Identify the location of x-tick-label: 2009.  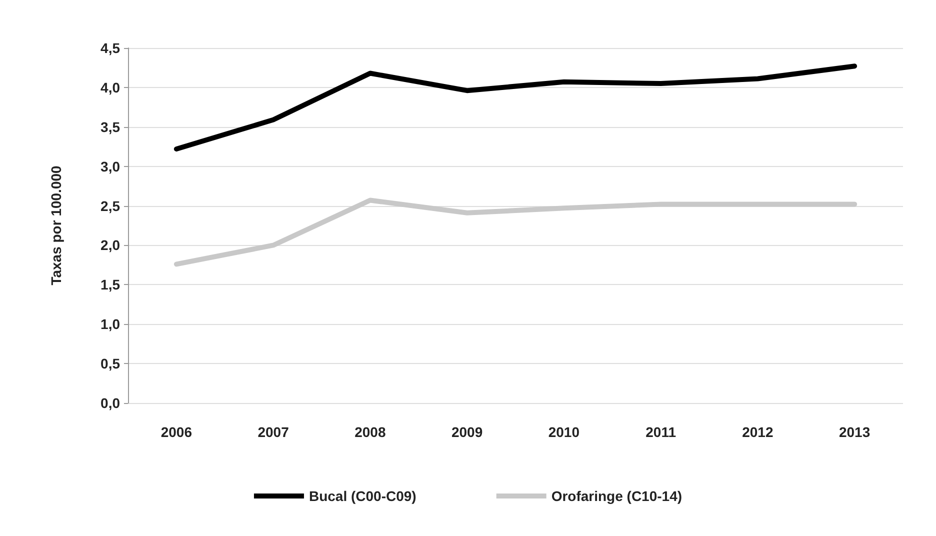
(467, 432).